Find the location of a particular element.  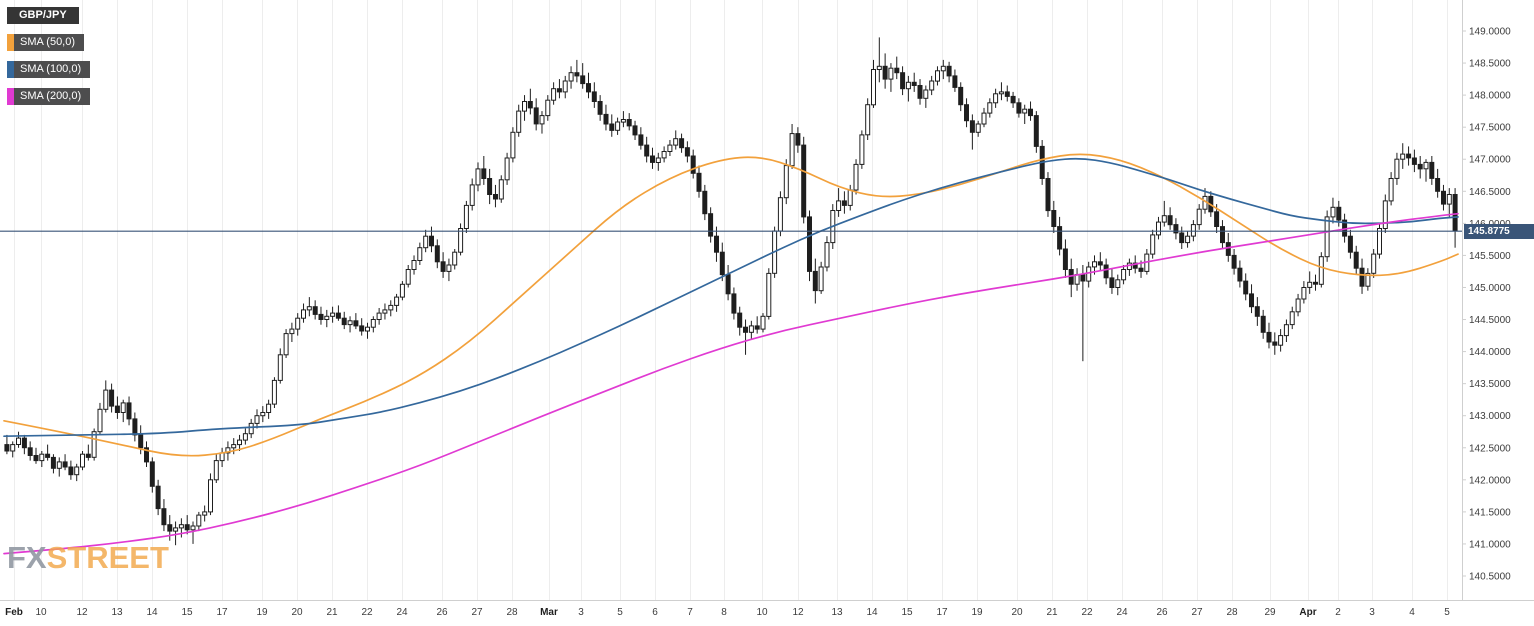

current-price-tag: 145.8775 is located at coordinates (1499, 231).